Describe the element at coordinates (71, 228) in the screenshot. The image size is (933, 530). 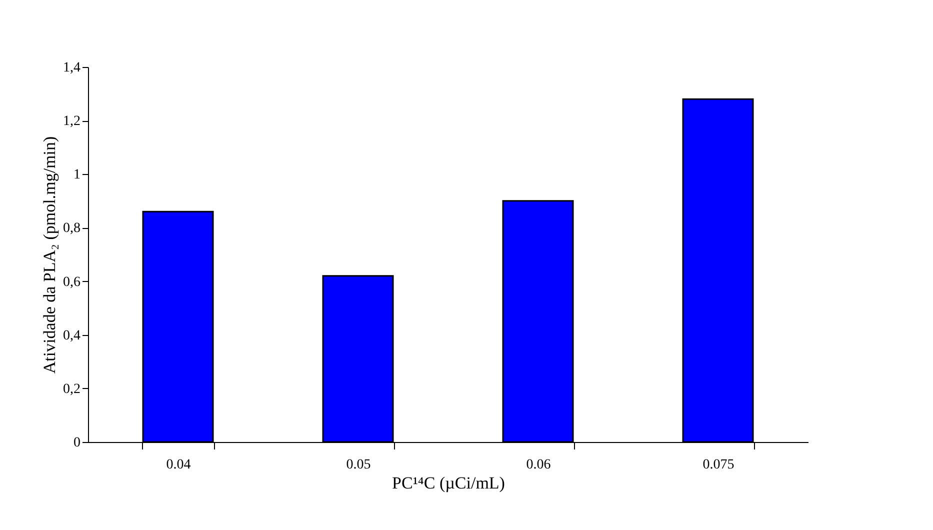
I see `y-tick-label: 0,8` at that location.